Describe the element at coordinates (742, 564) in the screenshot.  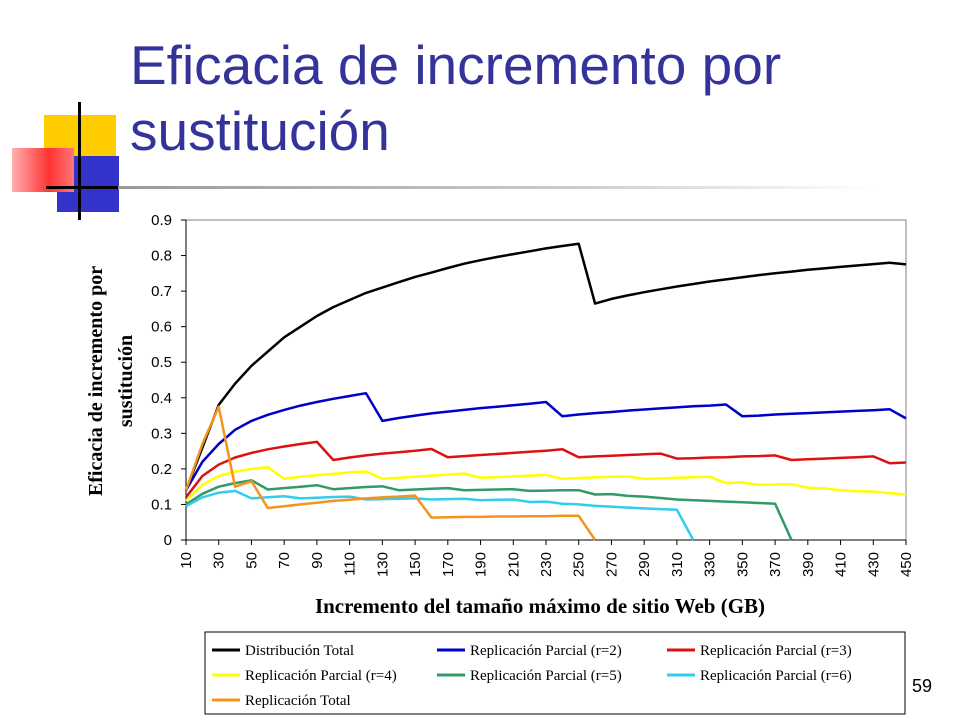
I see `x-tick-label: 350` at that location.